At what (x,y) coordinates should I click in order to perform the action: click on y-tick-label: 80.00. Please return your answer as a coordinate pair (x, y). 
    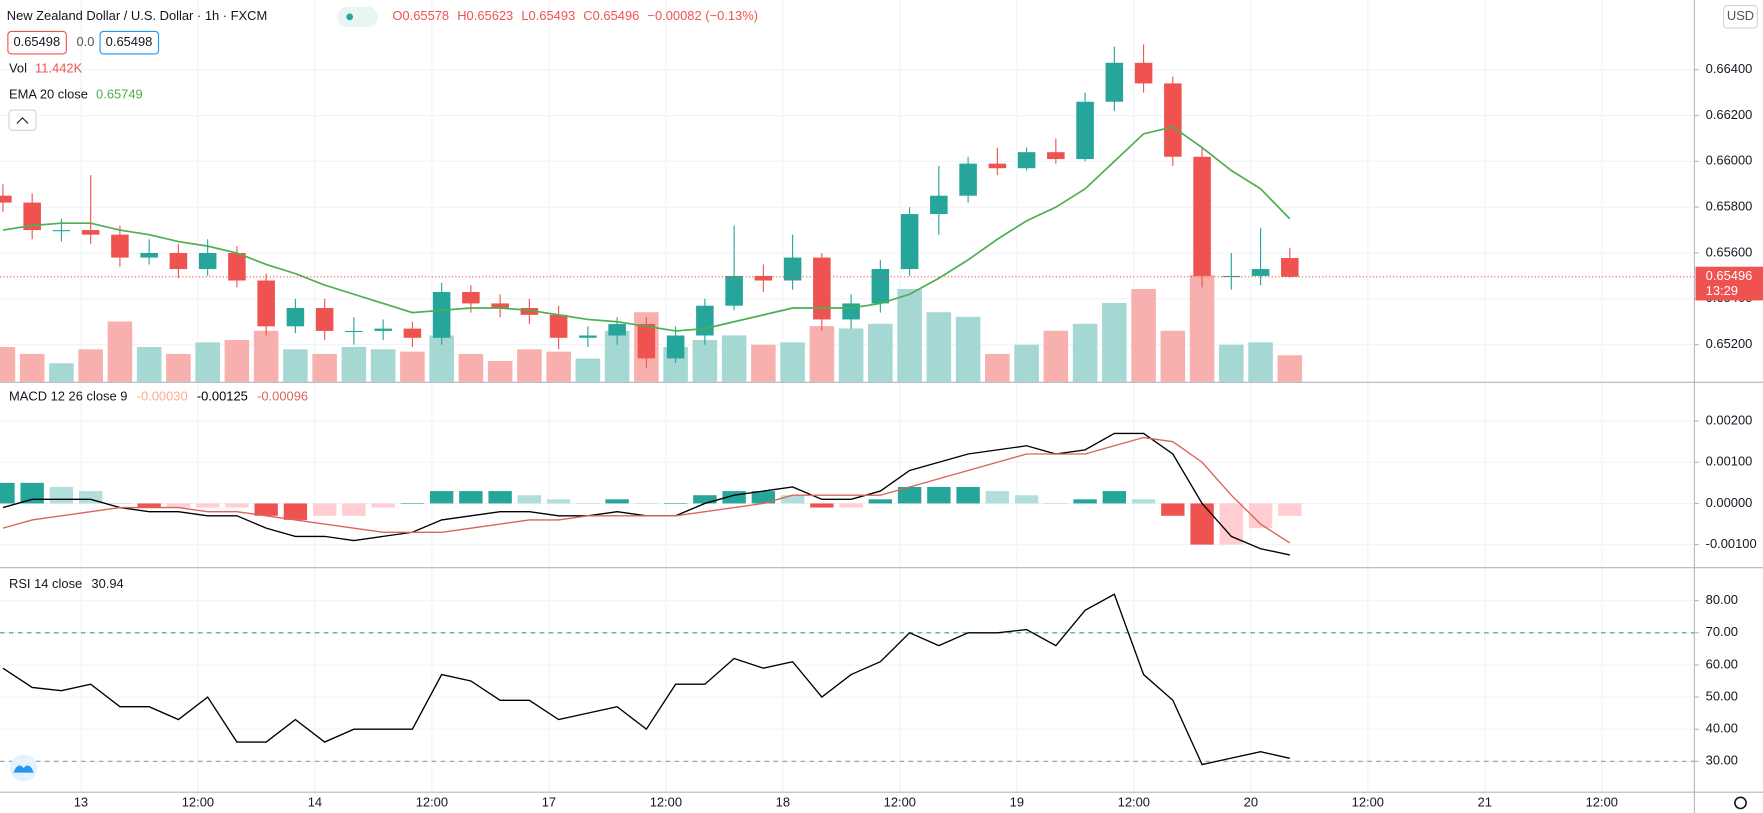
    Looking at the image, I should click on (1722, 599).